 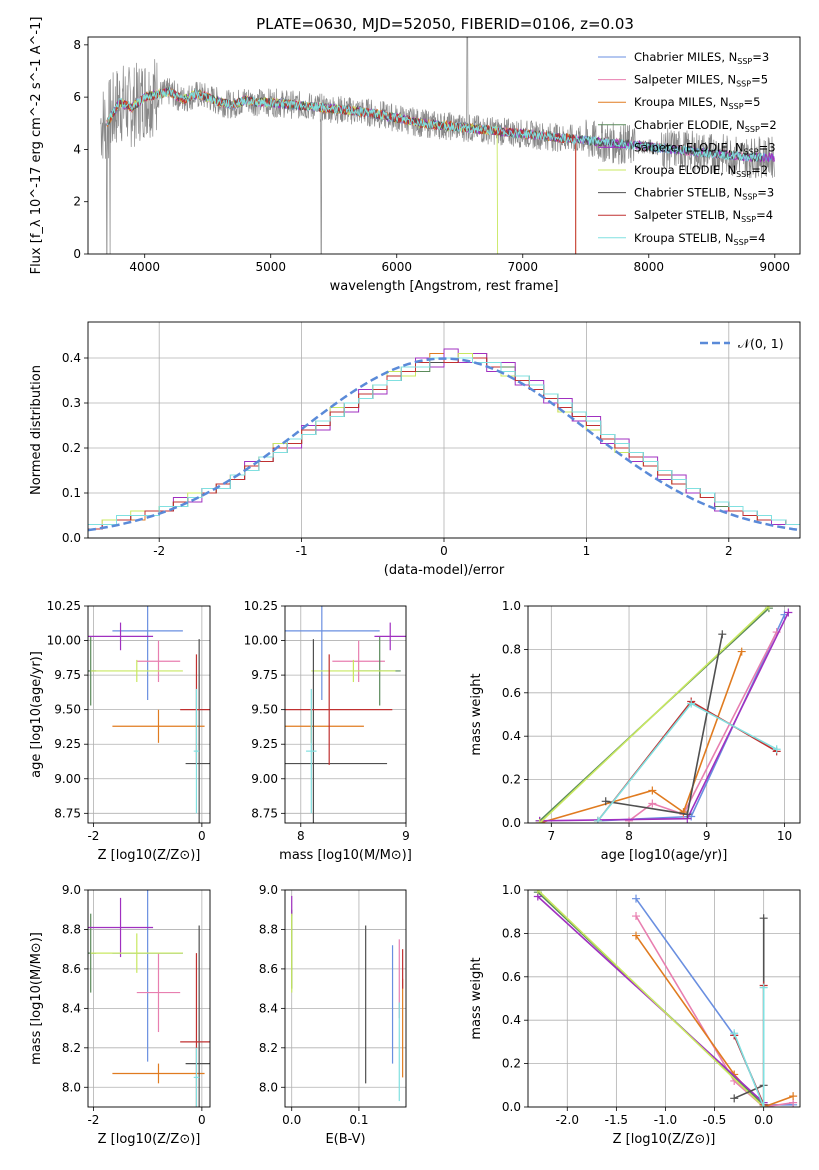 I want to click on legend-entry: Chabrier STELIB, NSSP=3, so click(x=704, y=194).